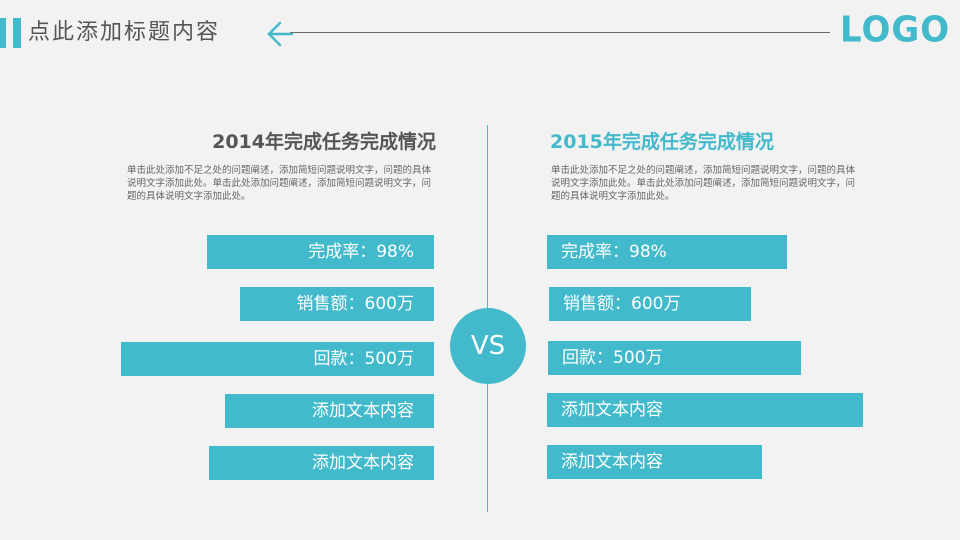  What do you see at coordinates (321, 463) in the screenshot?
I see `left-bar-text-2: 添加文本内容` at bounding box center [321, 463].